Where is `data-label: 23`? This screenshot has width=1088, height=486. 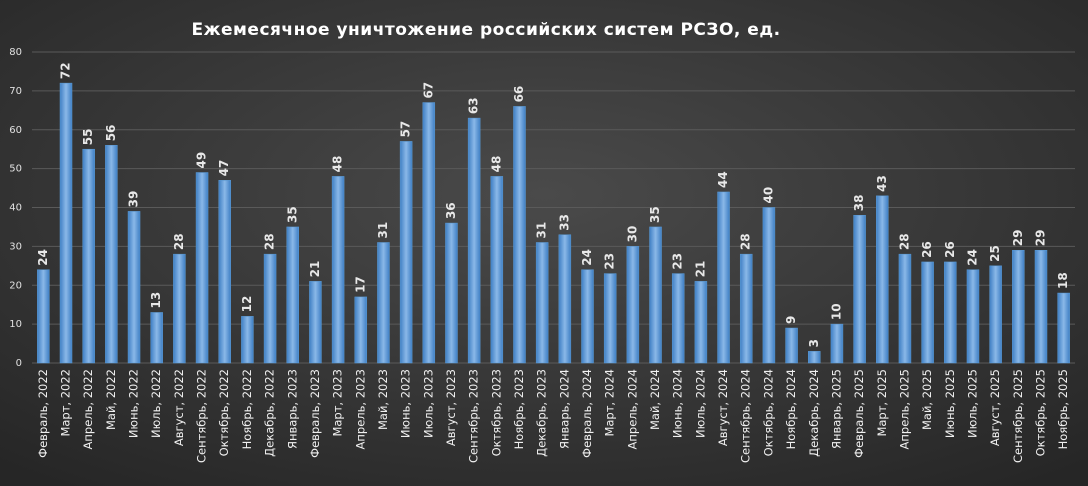
data-label: 23 is located at coordinates (610, 261).